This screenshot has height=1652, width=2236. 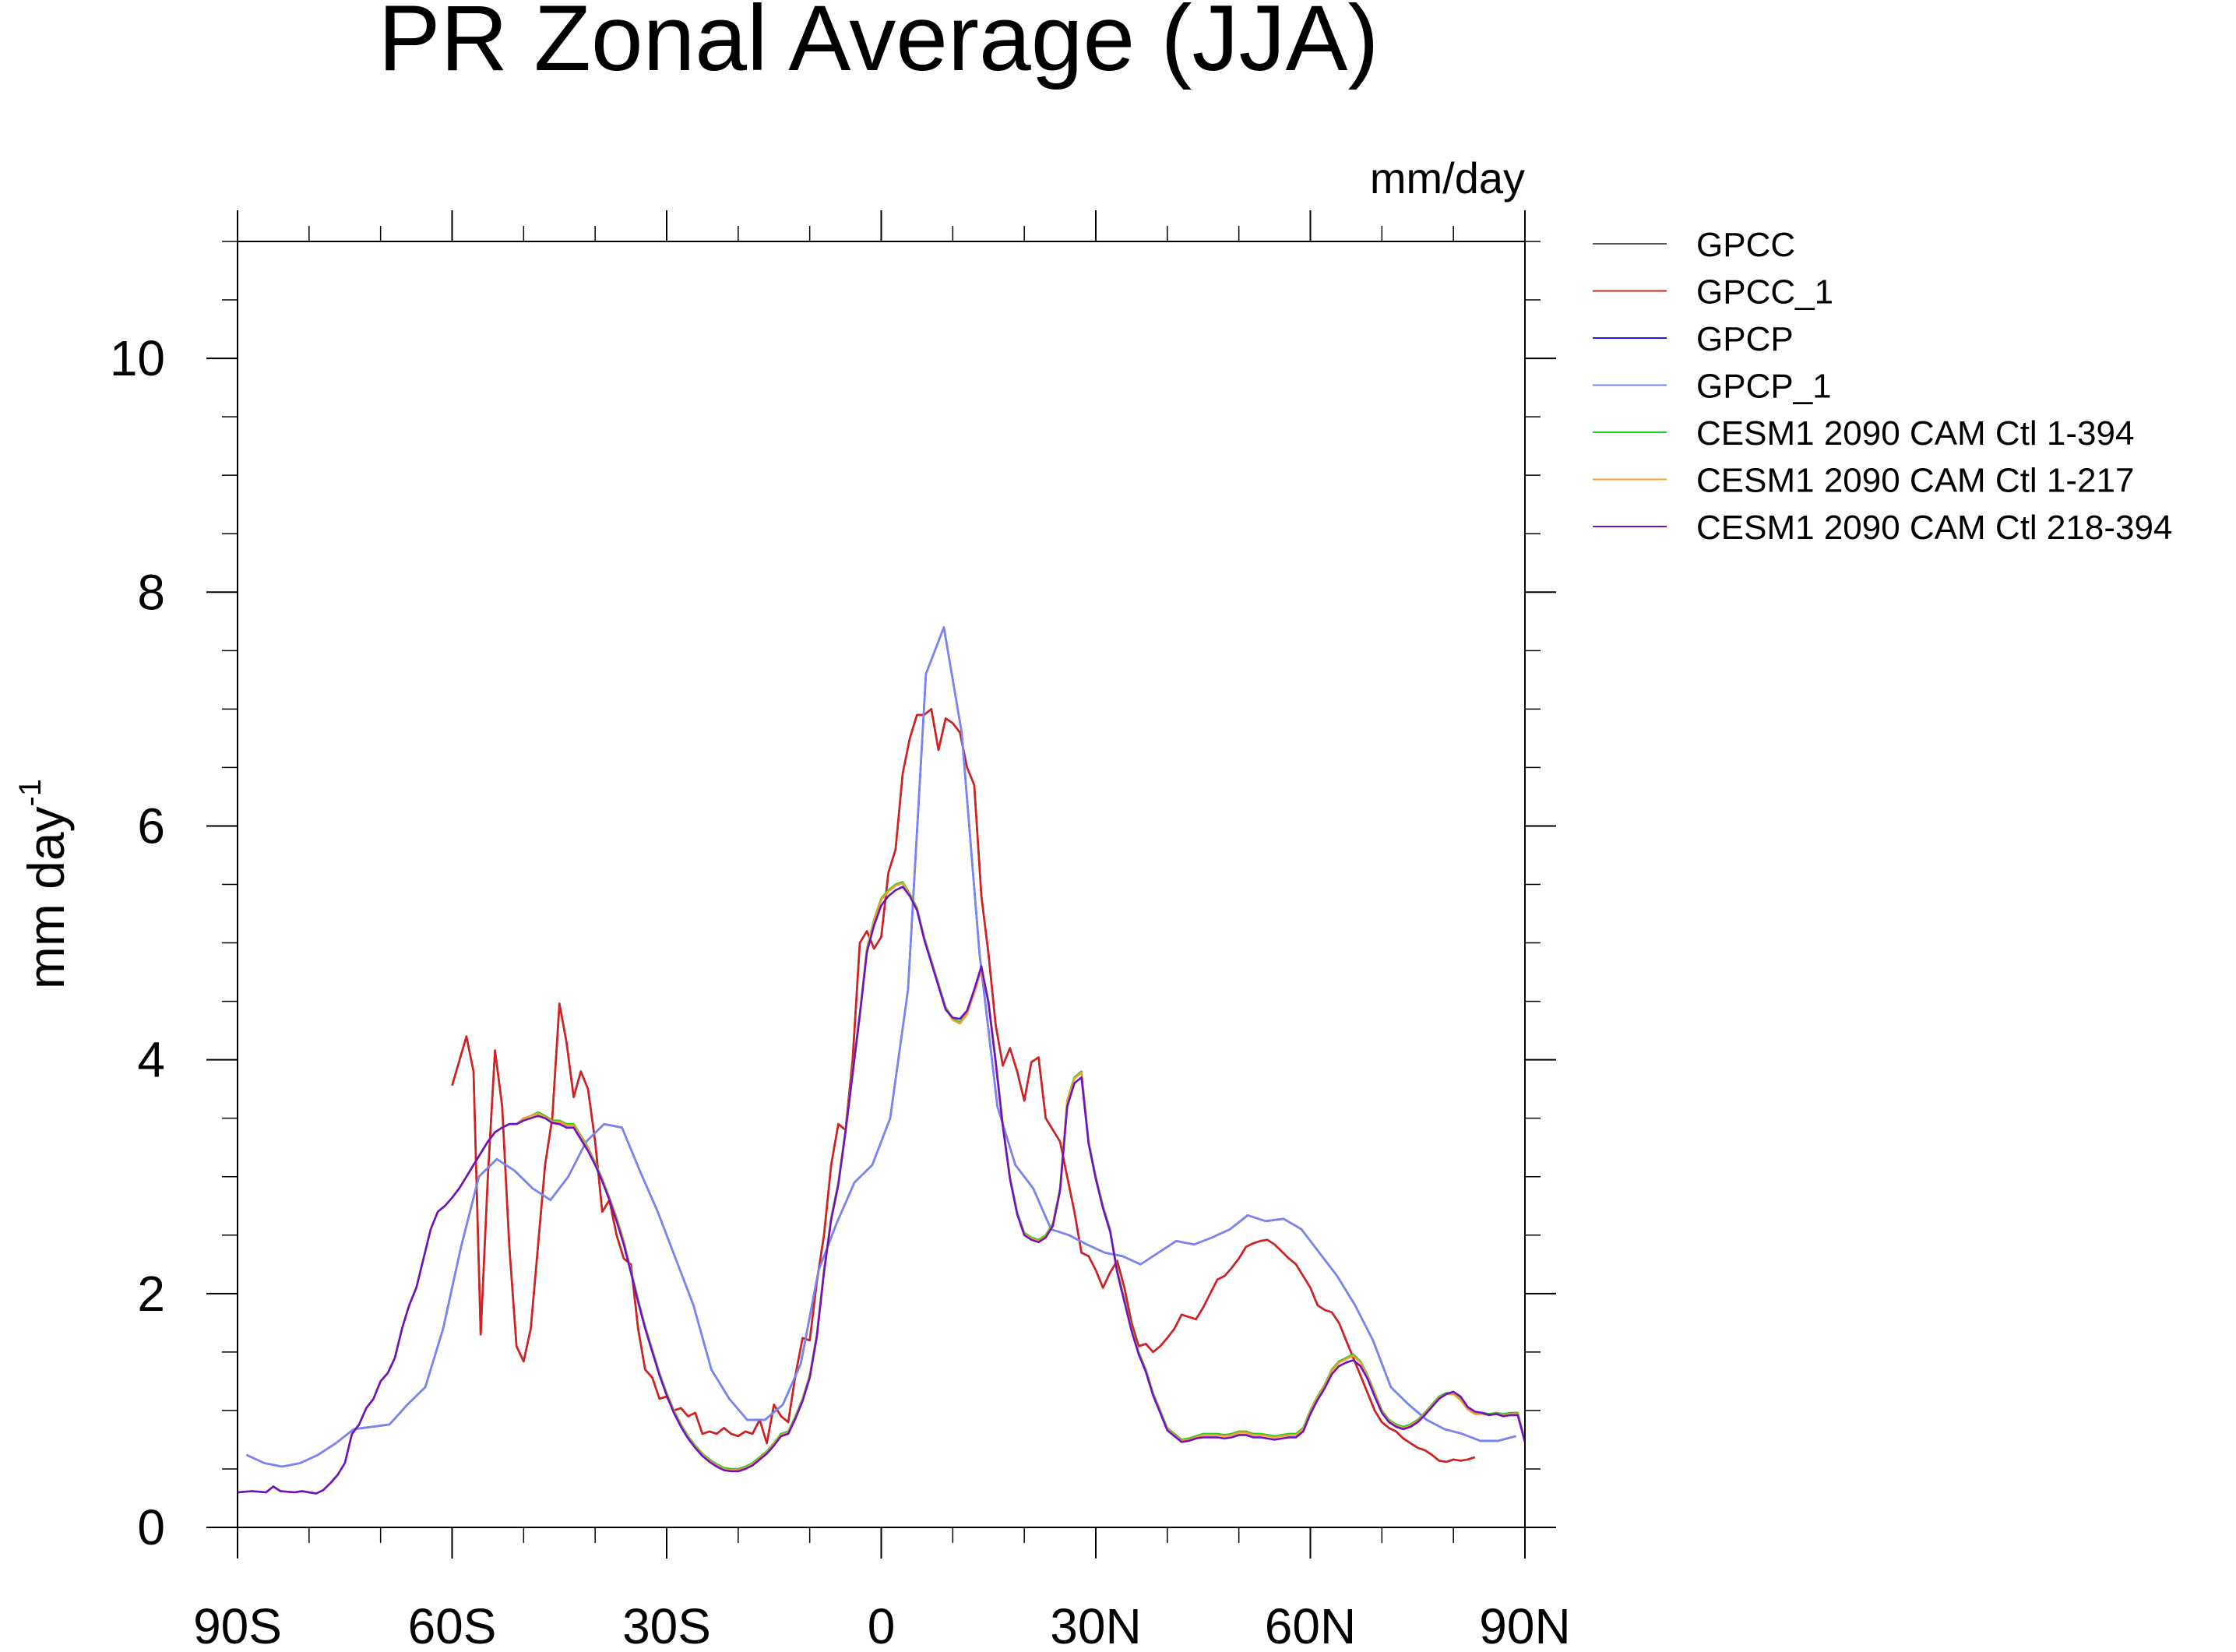 I want to click on legend-label: GPCC_1, so click(x=1764, y=292).